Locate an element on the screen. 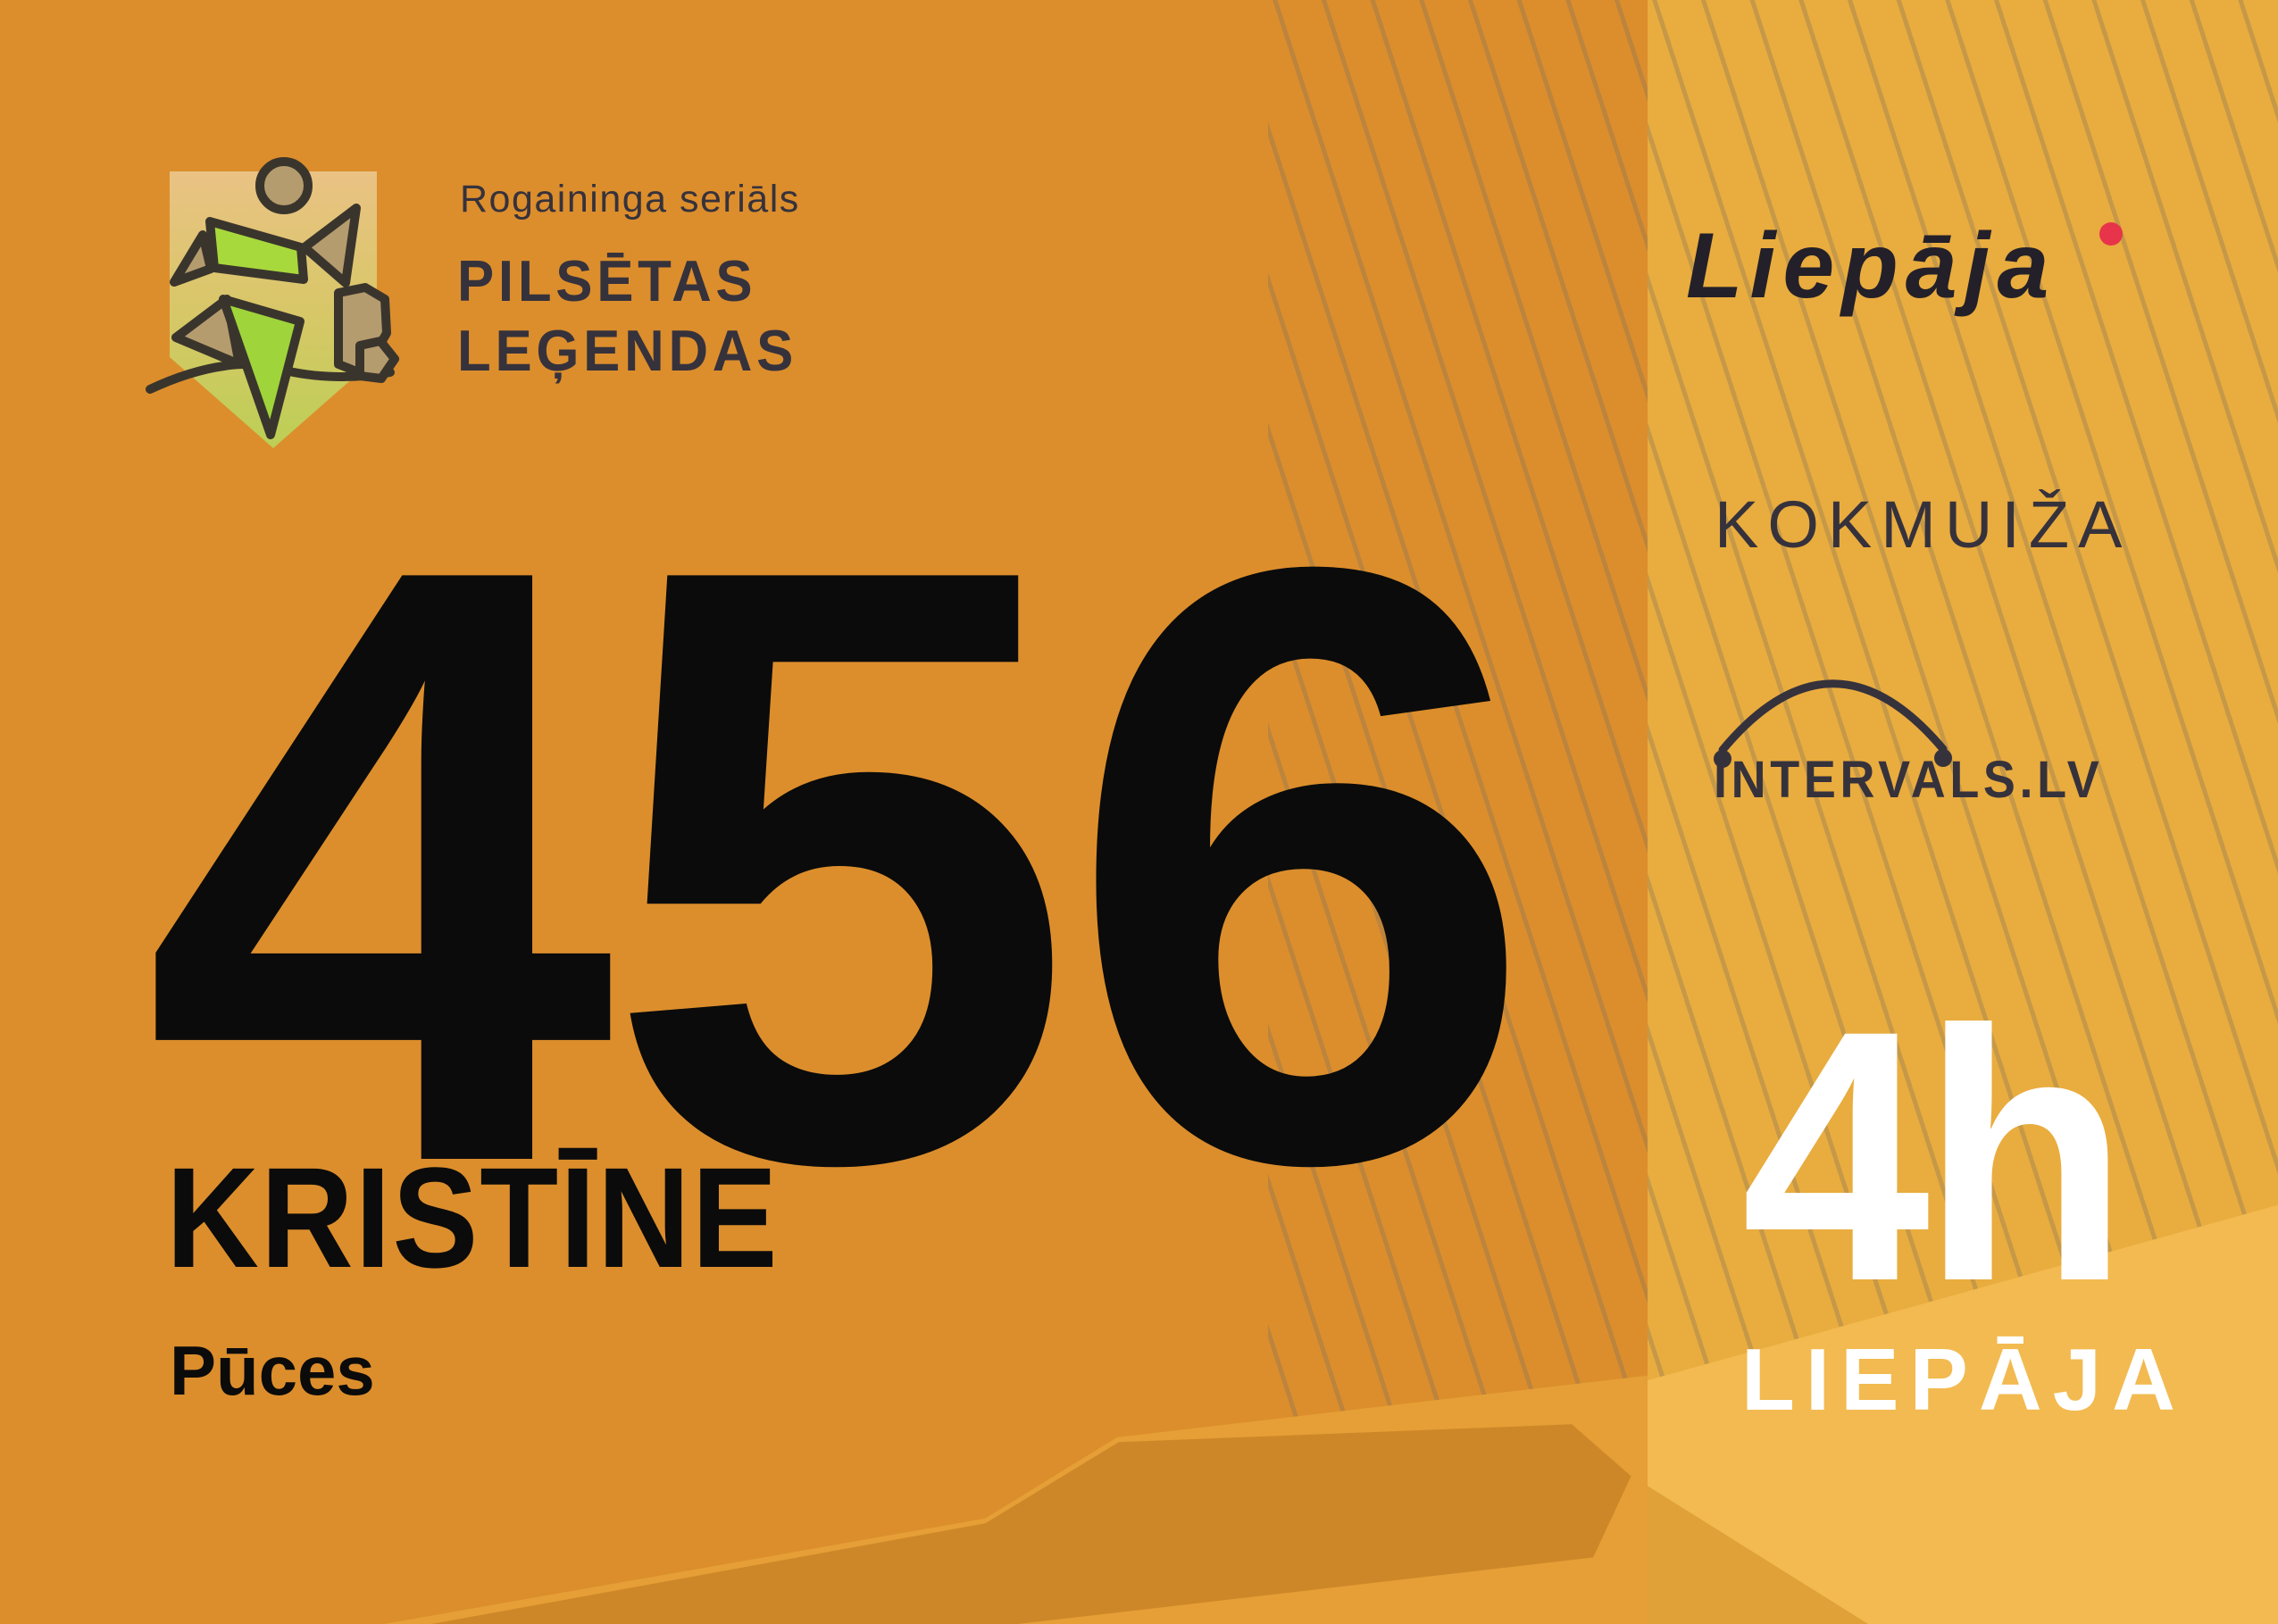  participant-name: KRISTĪNE is located at coordinates (473, 1217).